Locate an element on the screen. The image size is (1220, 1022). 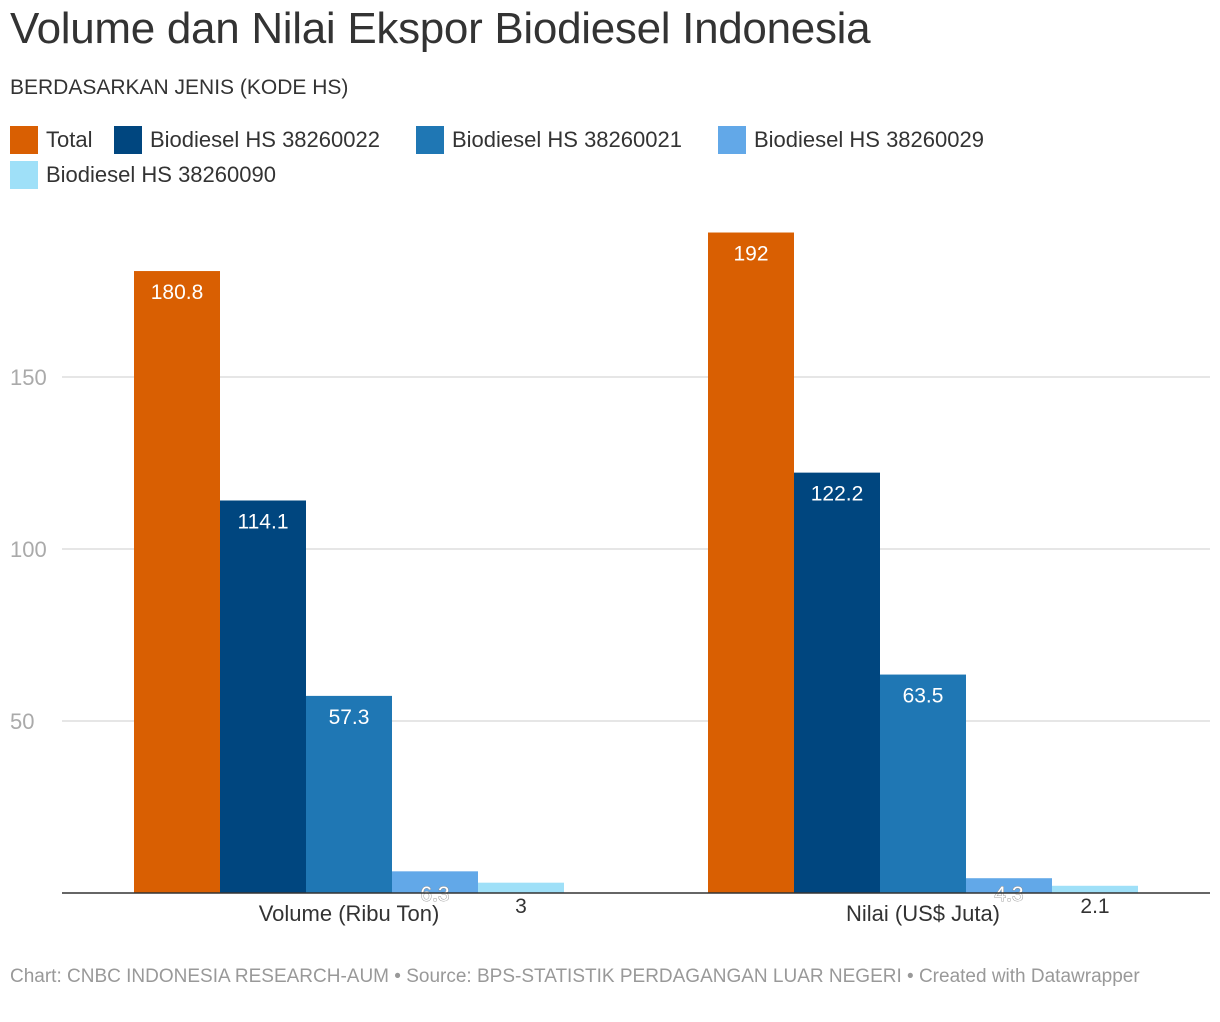
x-tick-label: Nilai (US$ Juta) is located at coordinates (923, 913).